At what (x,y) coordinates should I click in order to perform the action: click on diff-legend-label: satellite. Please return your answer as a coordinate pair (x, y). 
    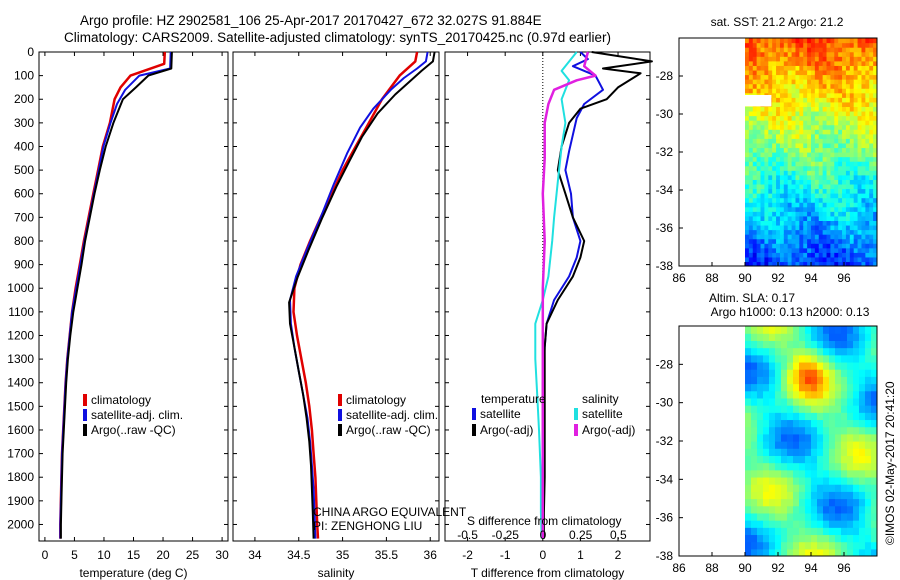
    Looking at the image, I should click on (602, 414).